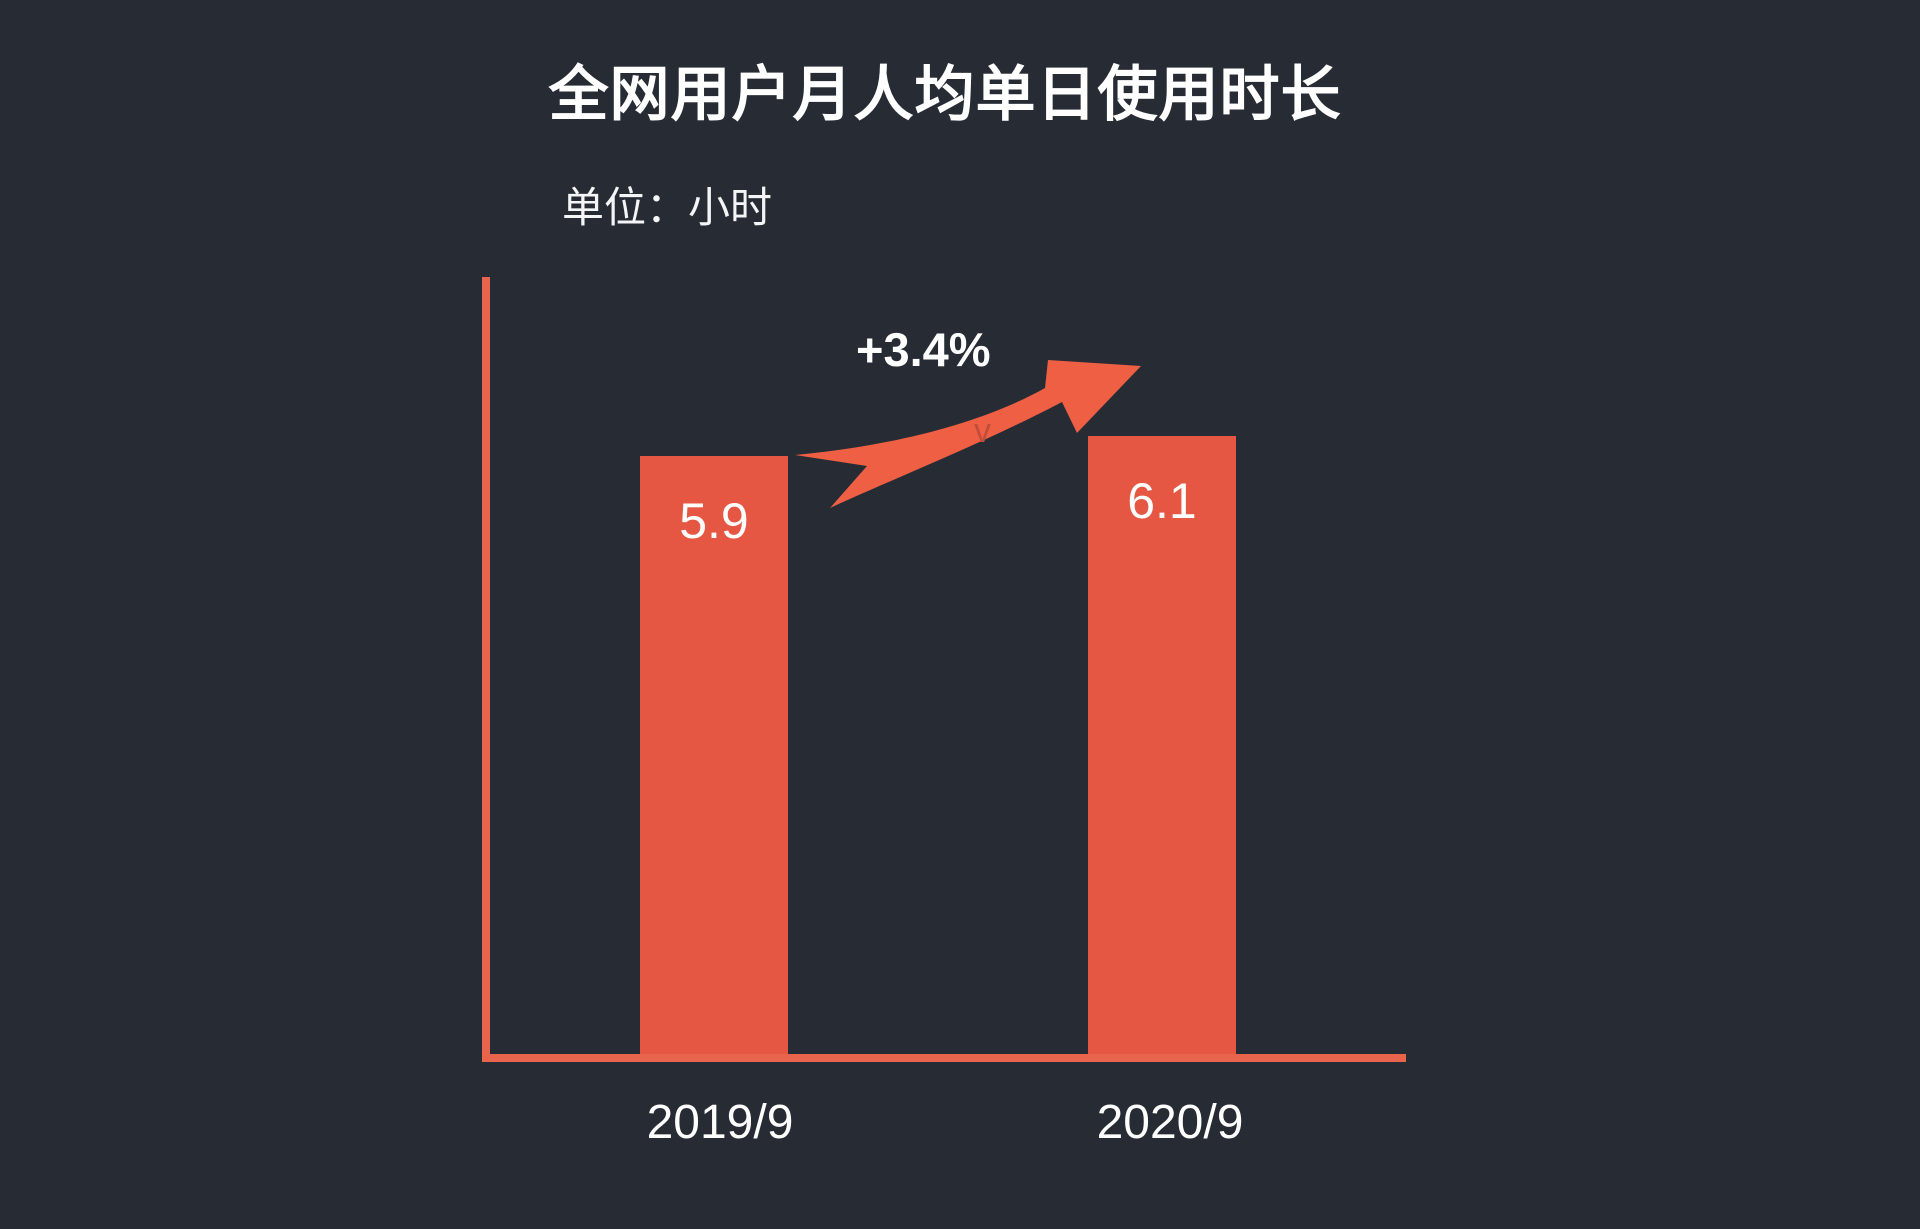 The height and width of the screenshot is (1229, 1920). Describe the element at coordinates (714, 521) in the screenshot. I see `bar-value-label-2019: 5.9` at that location.